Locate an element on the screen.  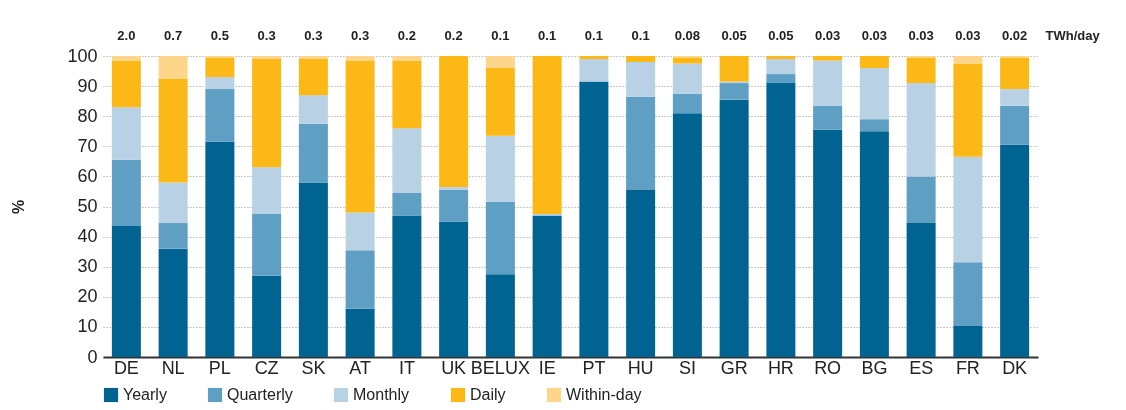
legend-label: Within-day is located at coordinates (604, 394).